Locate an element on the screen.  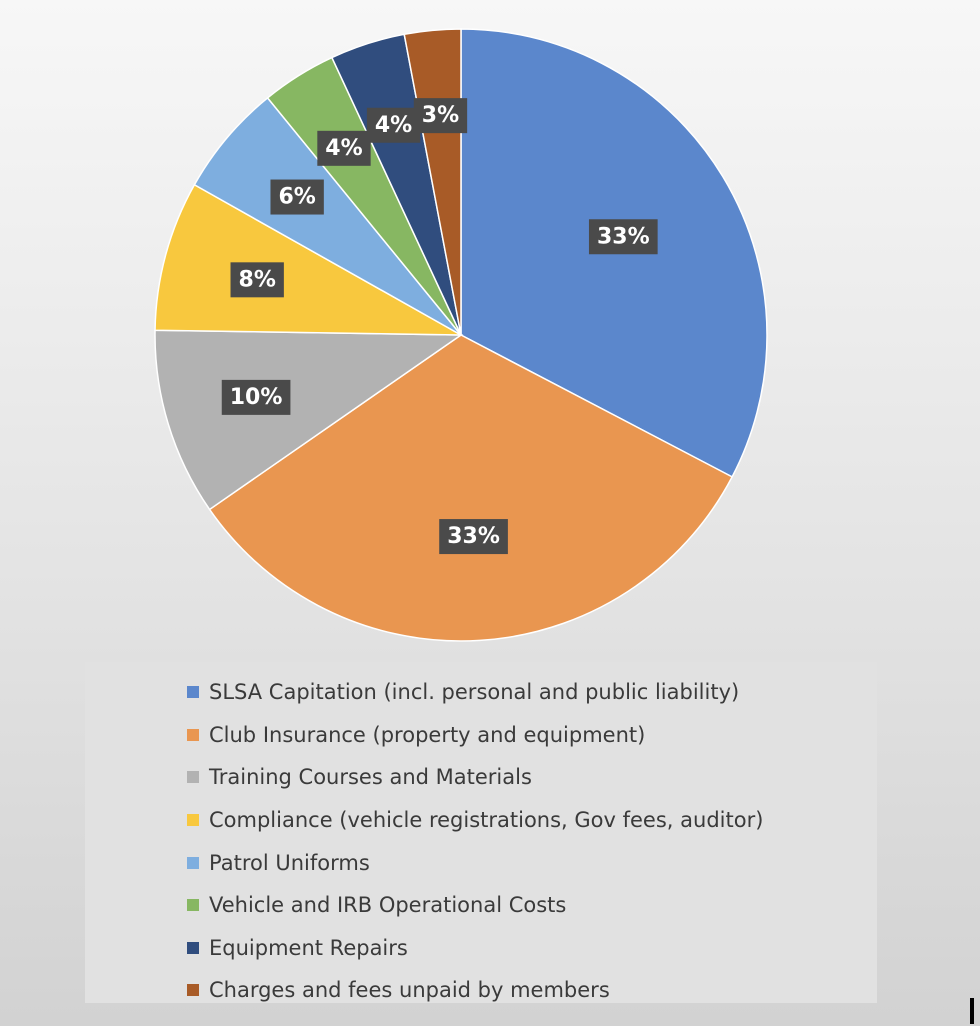
legend-item: Vehicle and IRB Operational Costs is located at coordinates (481, 905).